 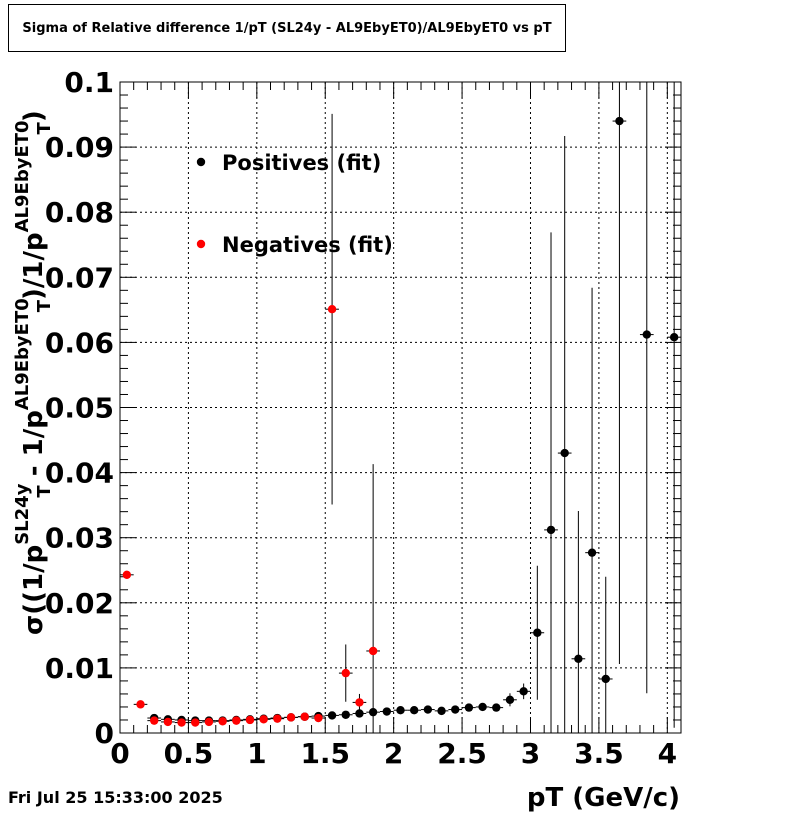 What do you see at coordinates (34, 266) in the screenshot?
I see `y-axis-title-part: )/1/p` at bounding box center [34, 266].